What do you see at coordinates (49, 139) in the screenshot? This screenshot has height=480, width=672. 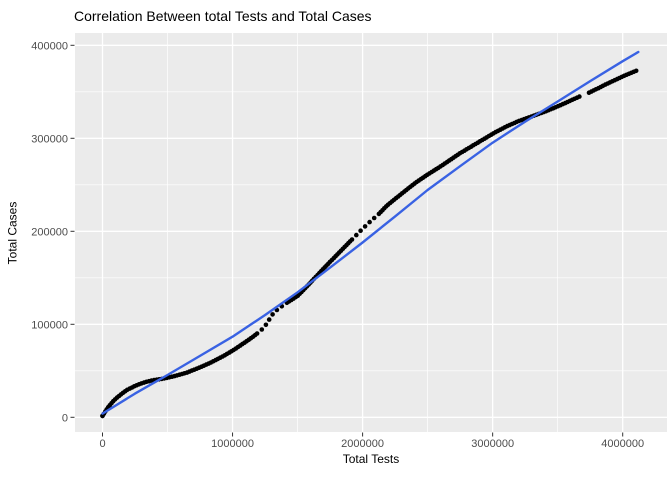 I see `y-tick-label: 300000` at bounding box center [49, 139].